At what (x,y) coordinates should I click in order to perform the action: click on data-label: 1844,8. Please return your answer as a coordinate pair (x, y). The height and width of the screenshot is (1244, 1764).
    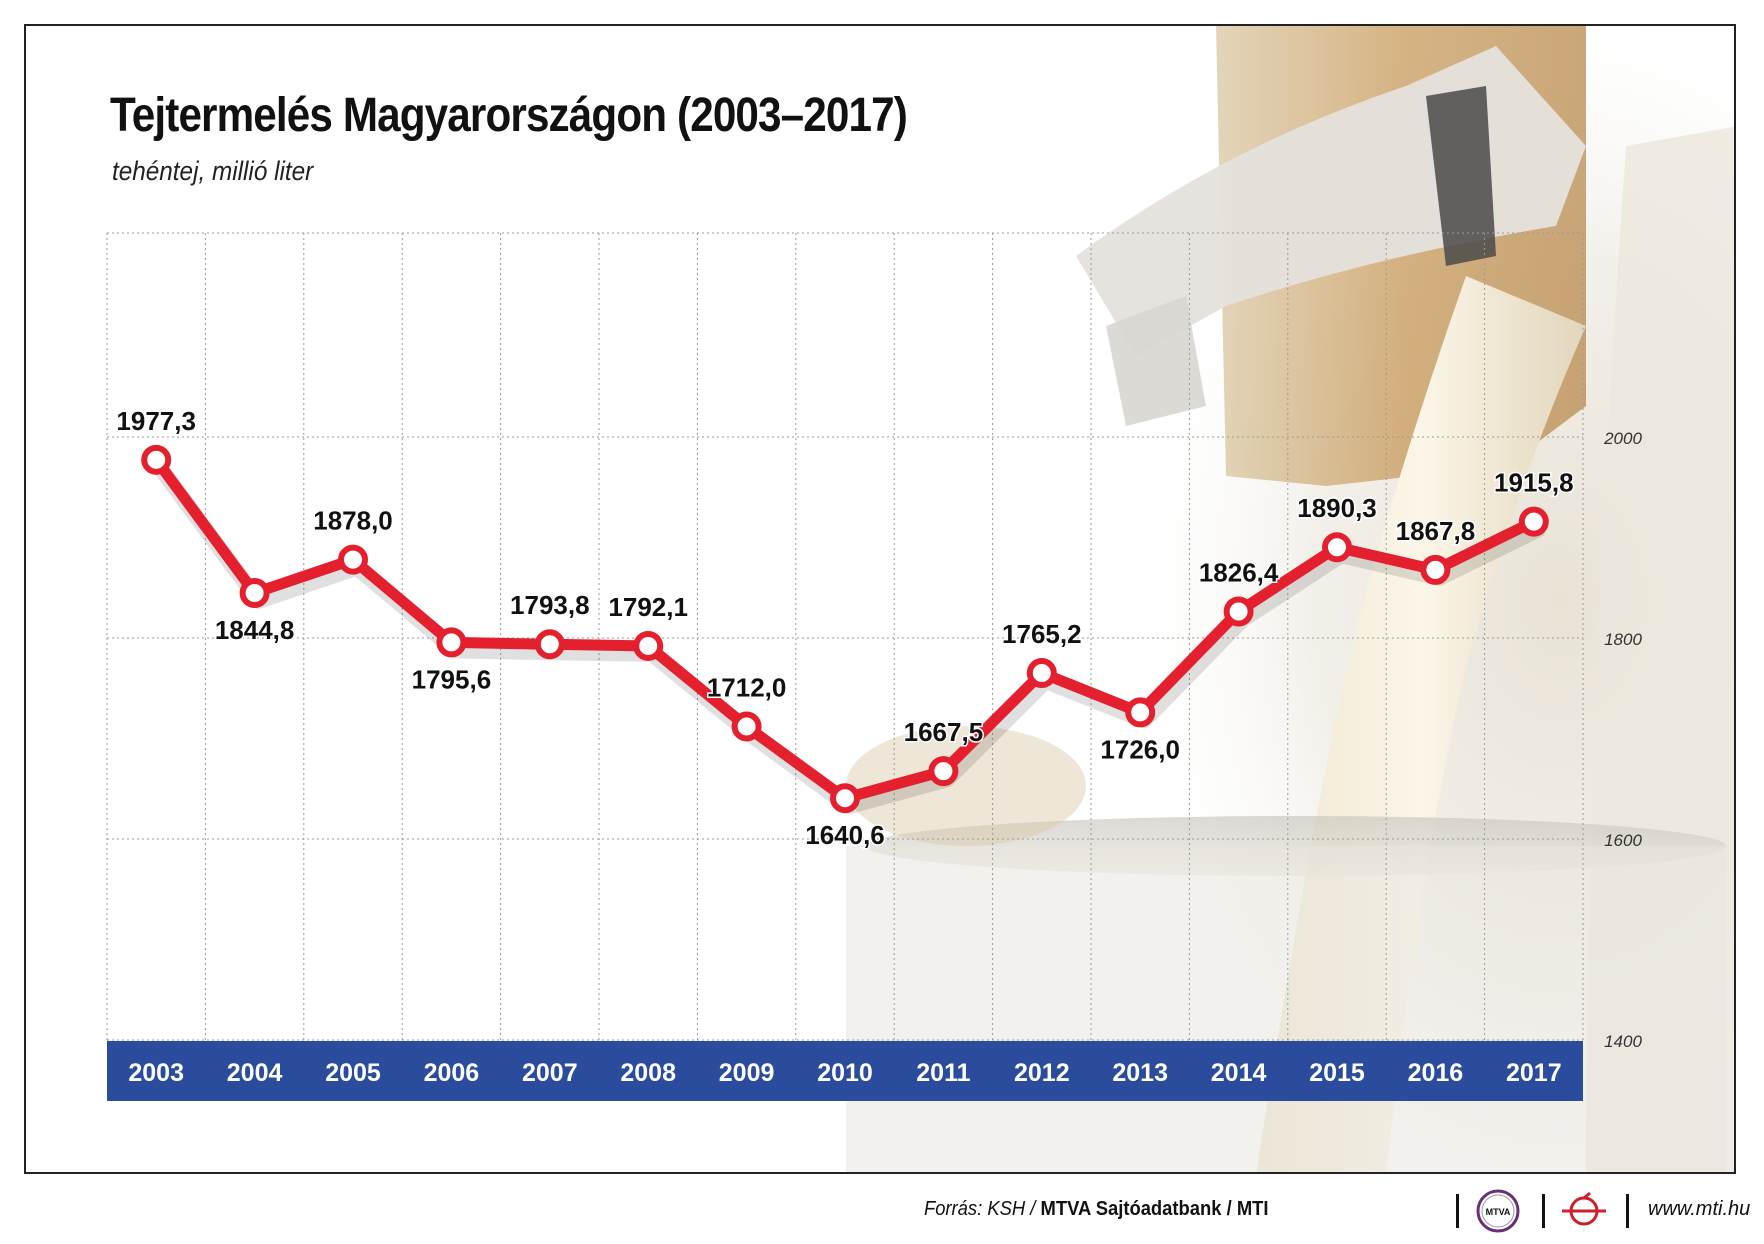
    Looking at the image, I should click on (255, 630).